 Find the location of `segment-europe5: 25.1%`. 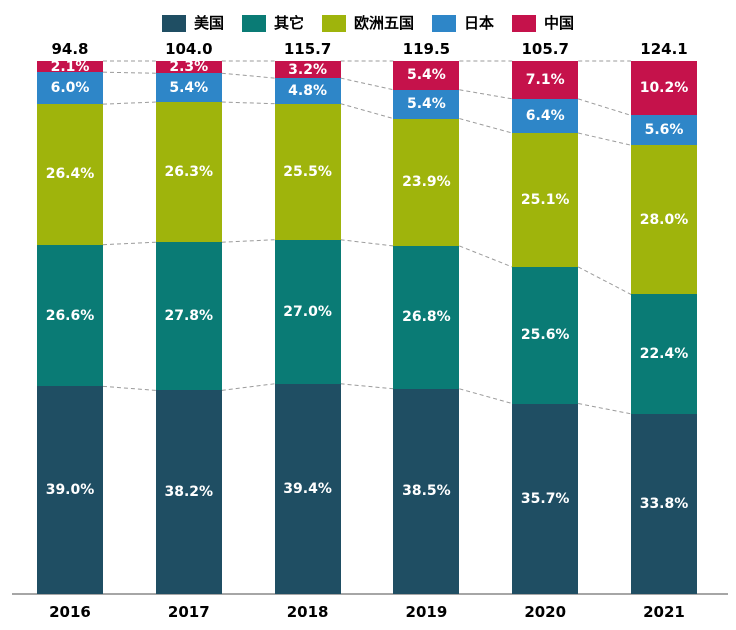

segment-europe5: 25.1% is located at coordinates (545, 200).